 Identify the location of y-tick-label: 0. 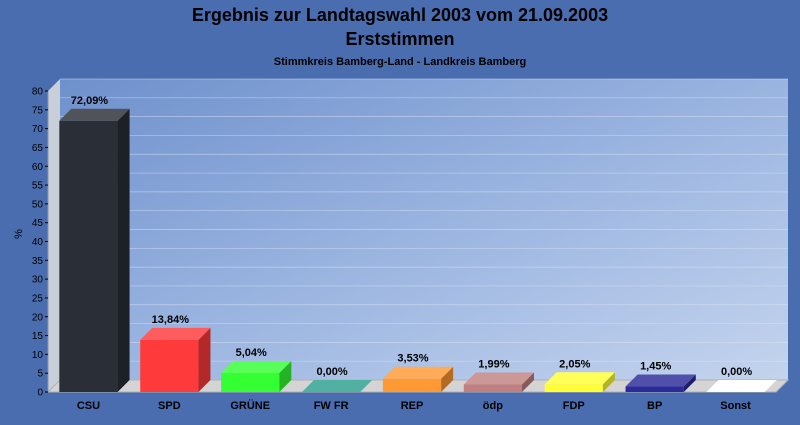
(40, 393).